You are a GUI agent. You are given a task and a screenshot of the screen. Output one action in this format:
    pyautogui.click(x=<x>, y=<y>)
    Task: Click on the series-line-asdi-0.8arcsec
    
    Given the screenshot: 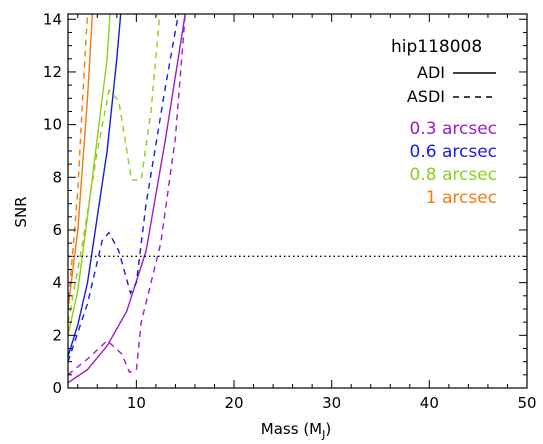 What is the action you would take?
    pyautogui.click(x=114, y=168)
    